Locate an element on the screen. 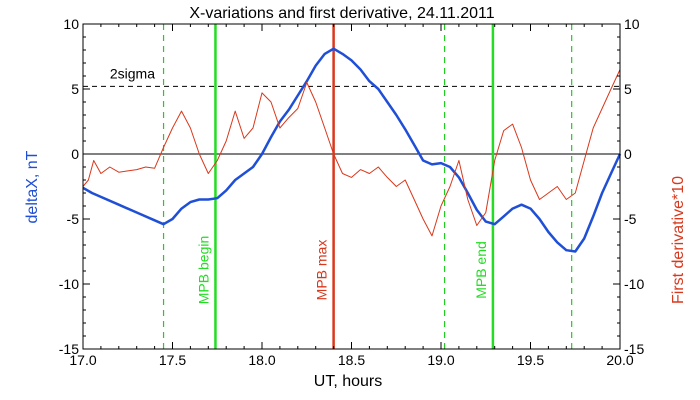  mpb-max-label: MPB max is located at coordinates (322, 270).